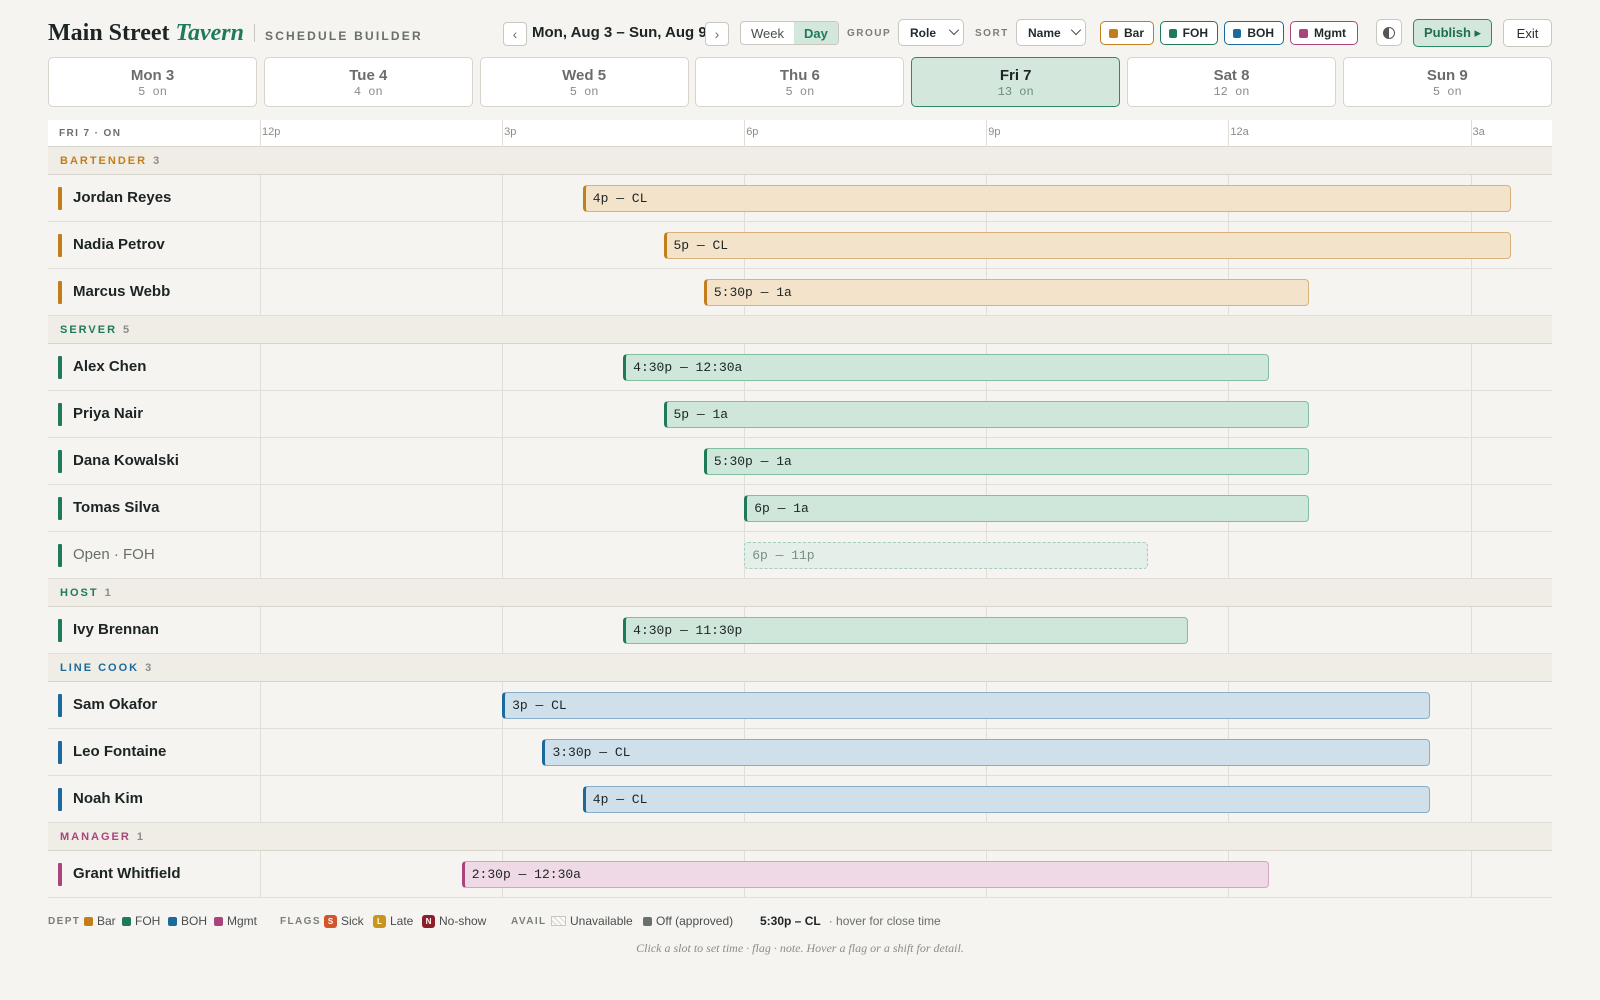 This screenshot has width=1600, height=1000. Describe the element at coordinates (1027, 508) in the screenshot. I see `shift-block: 6p — 1a` at that location.